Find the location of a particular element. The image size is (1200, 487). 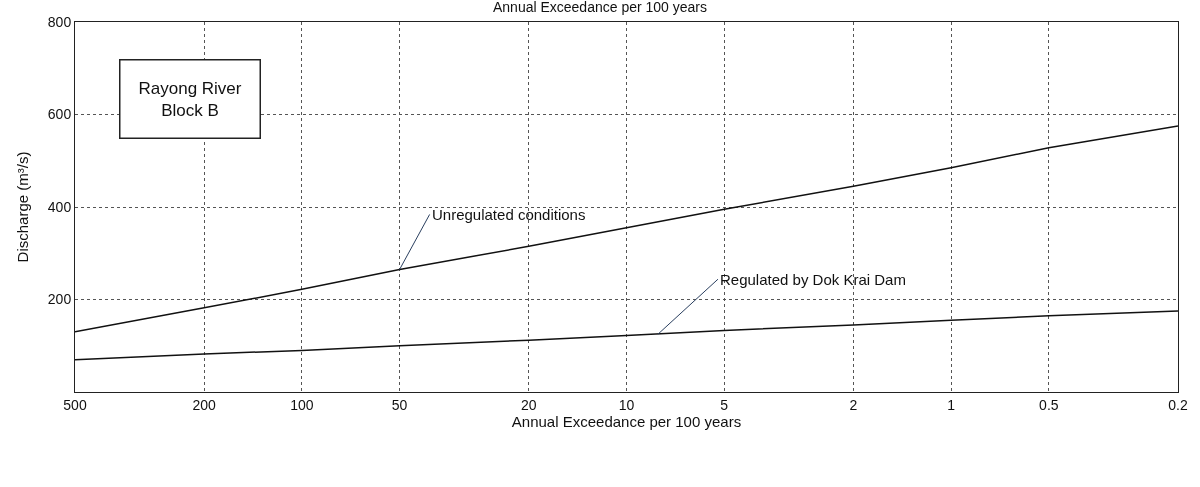

annotation: Unregulated conditions is located at coordinates (509, 214).